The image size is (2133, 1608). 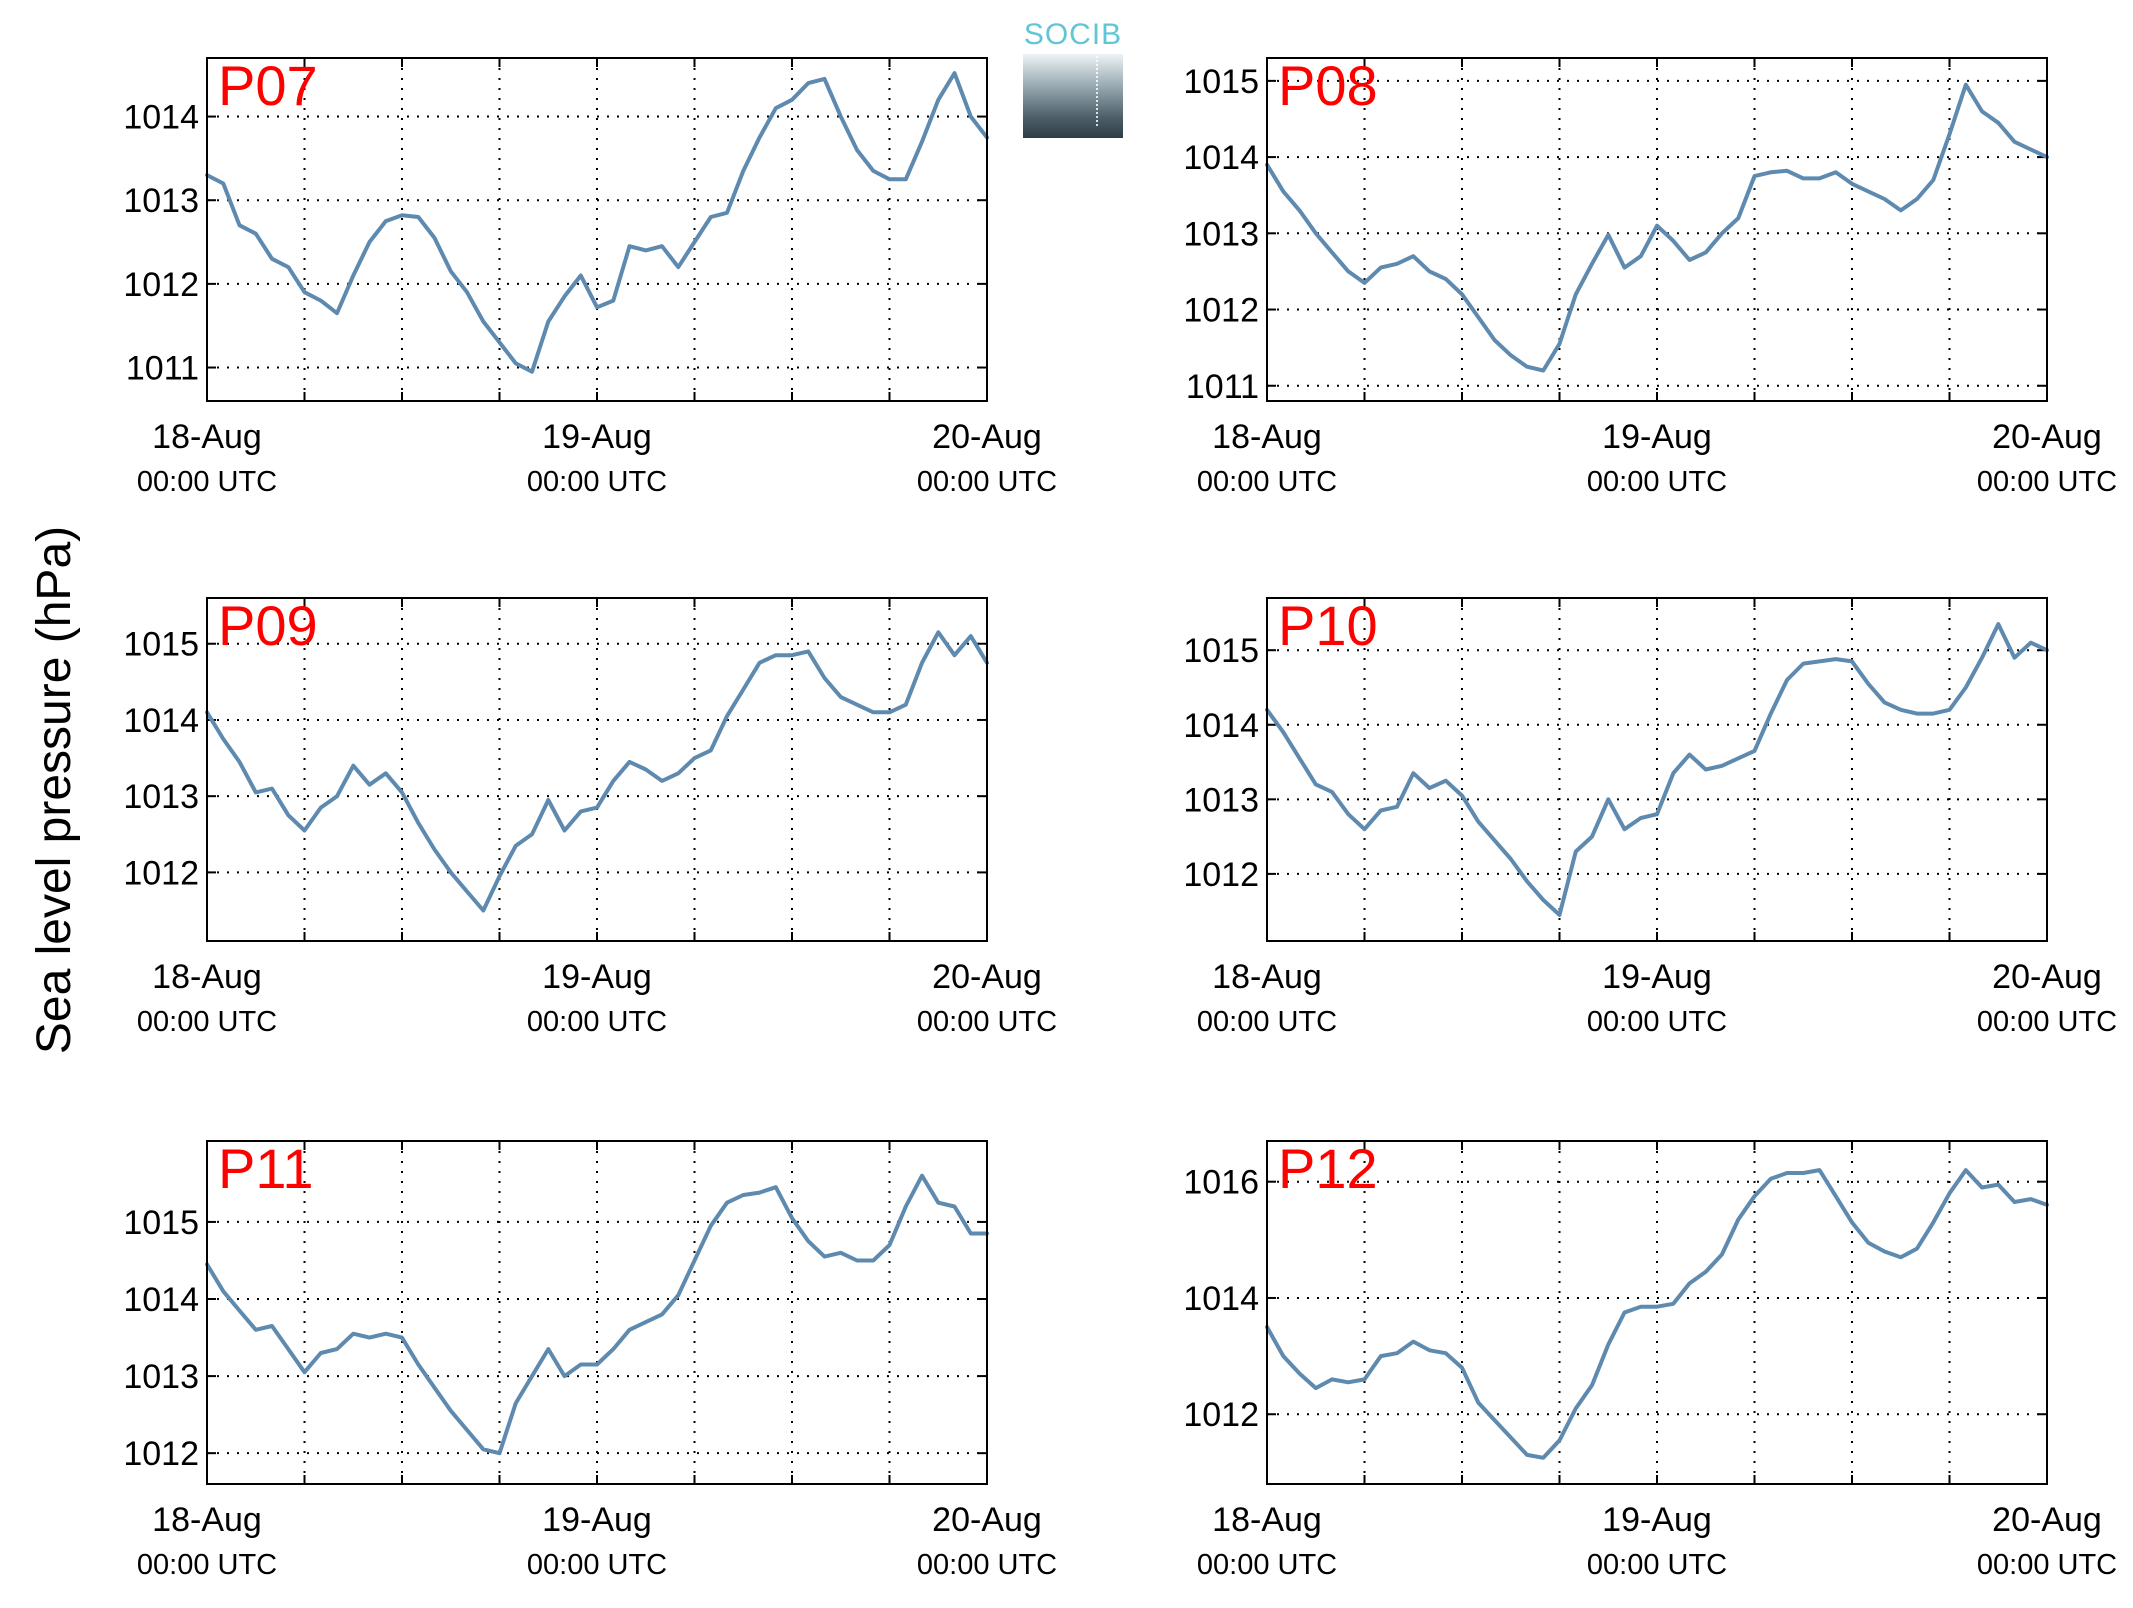 I want to click on station-label: P12, so click(x=1328, y=1168).